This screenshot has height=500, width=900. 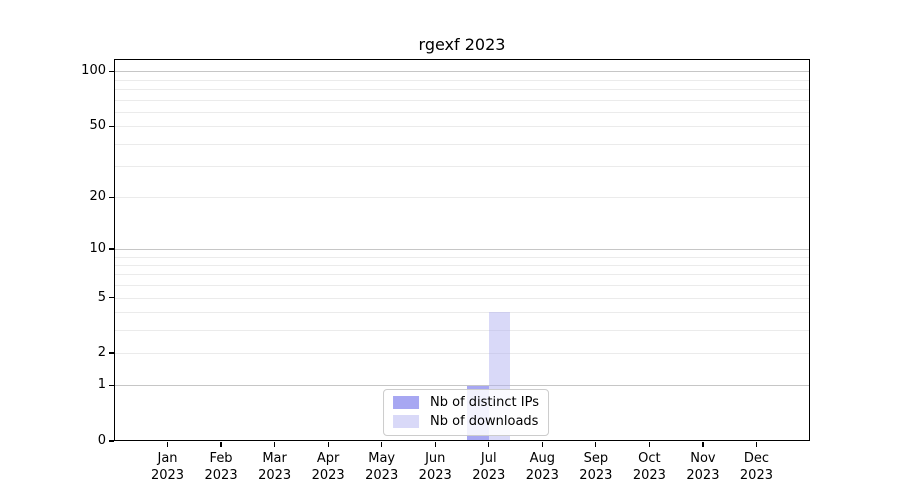 I want to click on legend-swatch-downloads, so click(x=406, y=421).